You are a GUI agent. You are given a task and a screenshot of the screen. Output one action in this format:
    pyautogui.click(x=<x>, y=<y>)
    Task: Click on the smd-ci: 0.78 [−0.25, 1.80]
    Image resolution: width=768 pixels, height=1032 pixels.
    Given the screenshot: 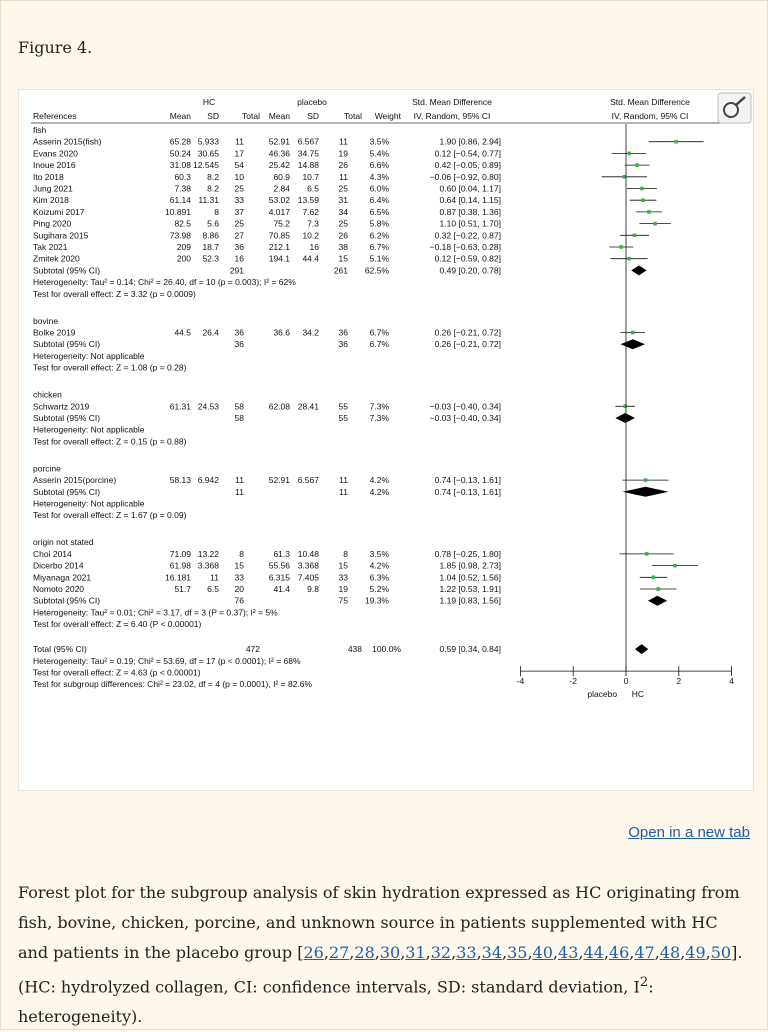 What is the action you would take?
    pyautogui.click(x=468, y=554)
    